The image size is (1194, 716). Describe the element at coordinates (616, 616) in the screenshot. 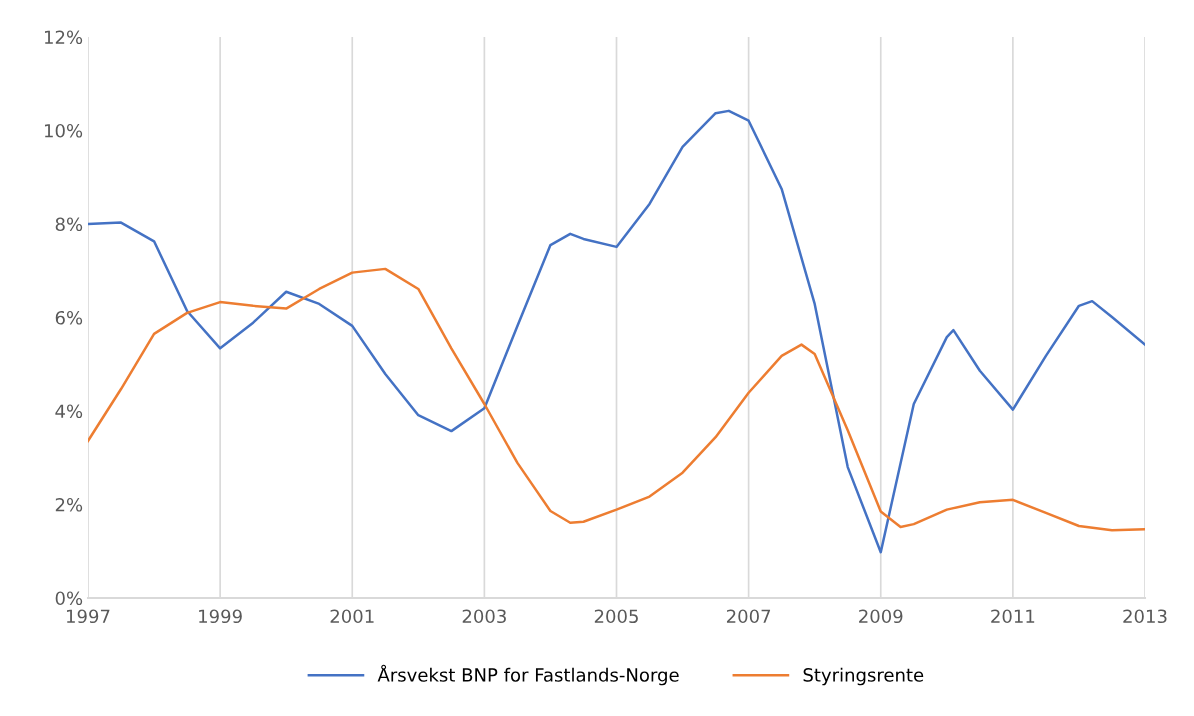

I see `x-tick-label: 2005` at that location.